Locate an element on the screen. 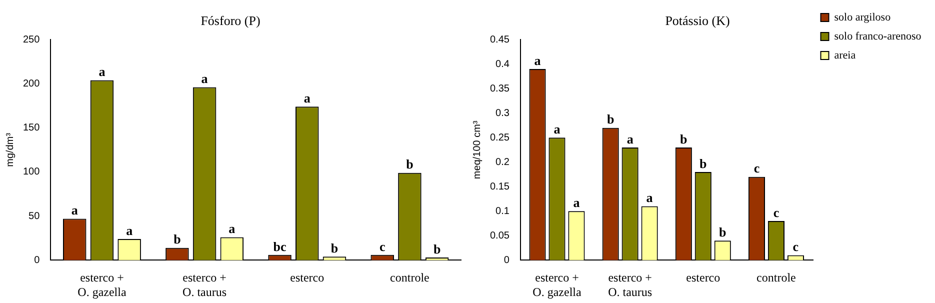  legend-label: solo franco-arenoso is located at coordinates (878, 36).